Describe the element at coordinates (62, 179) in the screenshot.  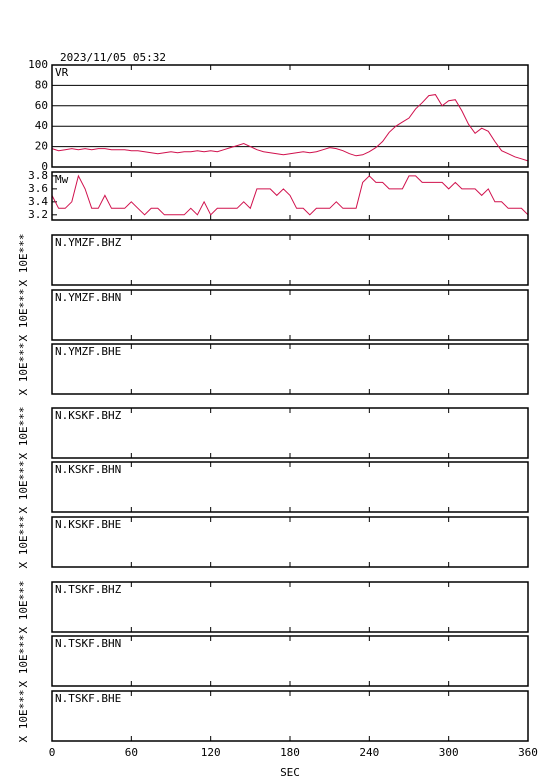
I see `panel-label: Mw` at that location.